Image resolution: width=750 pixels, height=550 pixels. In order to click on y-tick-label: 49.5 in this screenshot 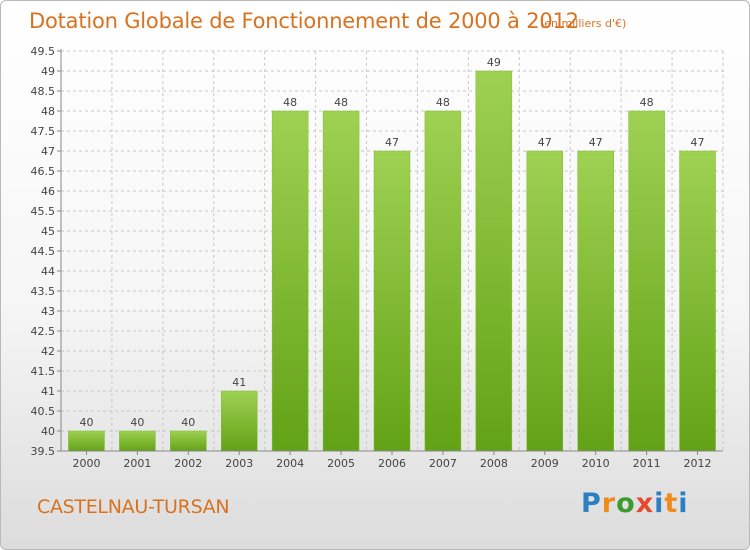, I will do `click(43, 51)`.